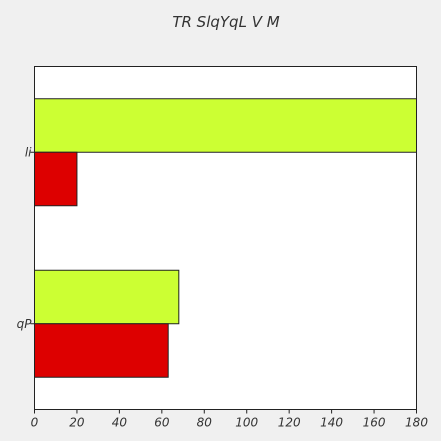 This screenshot has width=441, height=441. I want to click on y-tick-label-qP: qP, so click(25, 324).